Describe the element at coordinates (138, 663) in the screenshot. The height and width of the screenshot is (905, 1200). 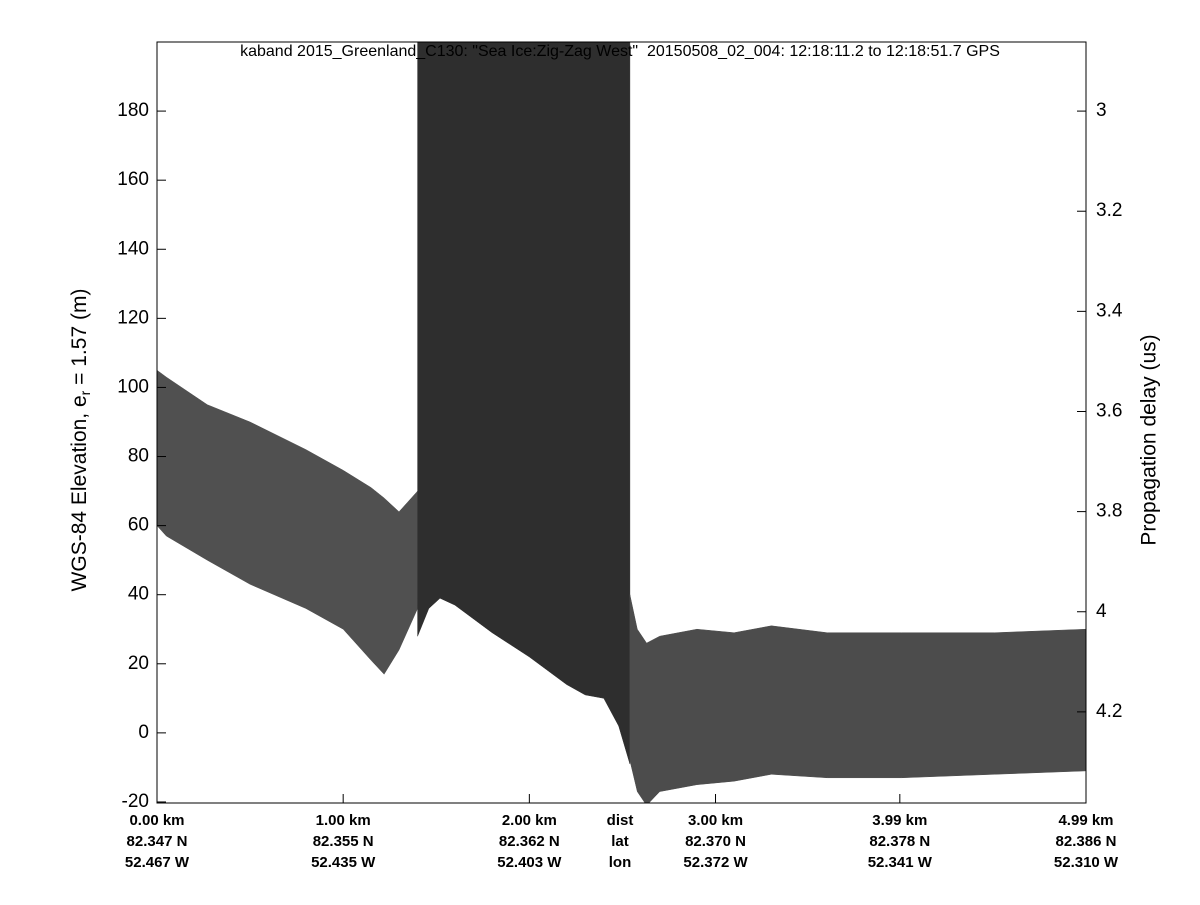
I see `y-tick-label: 20` at that location.